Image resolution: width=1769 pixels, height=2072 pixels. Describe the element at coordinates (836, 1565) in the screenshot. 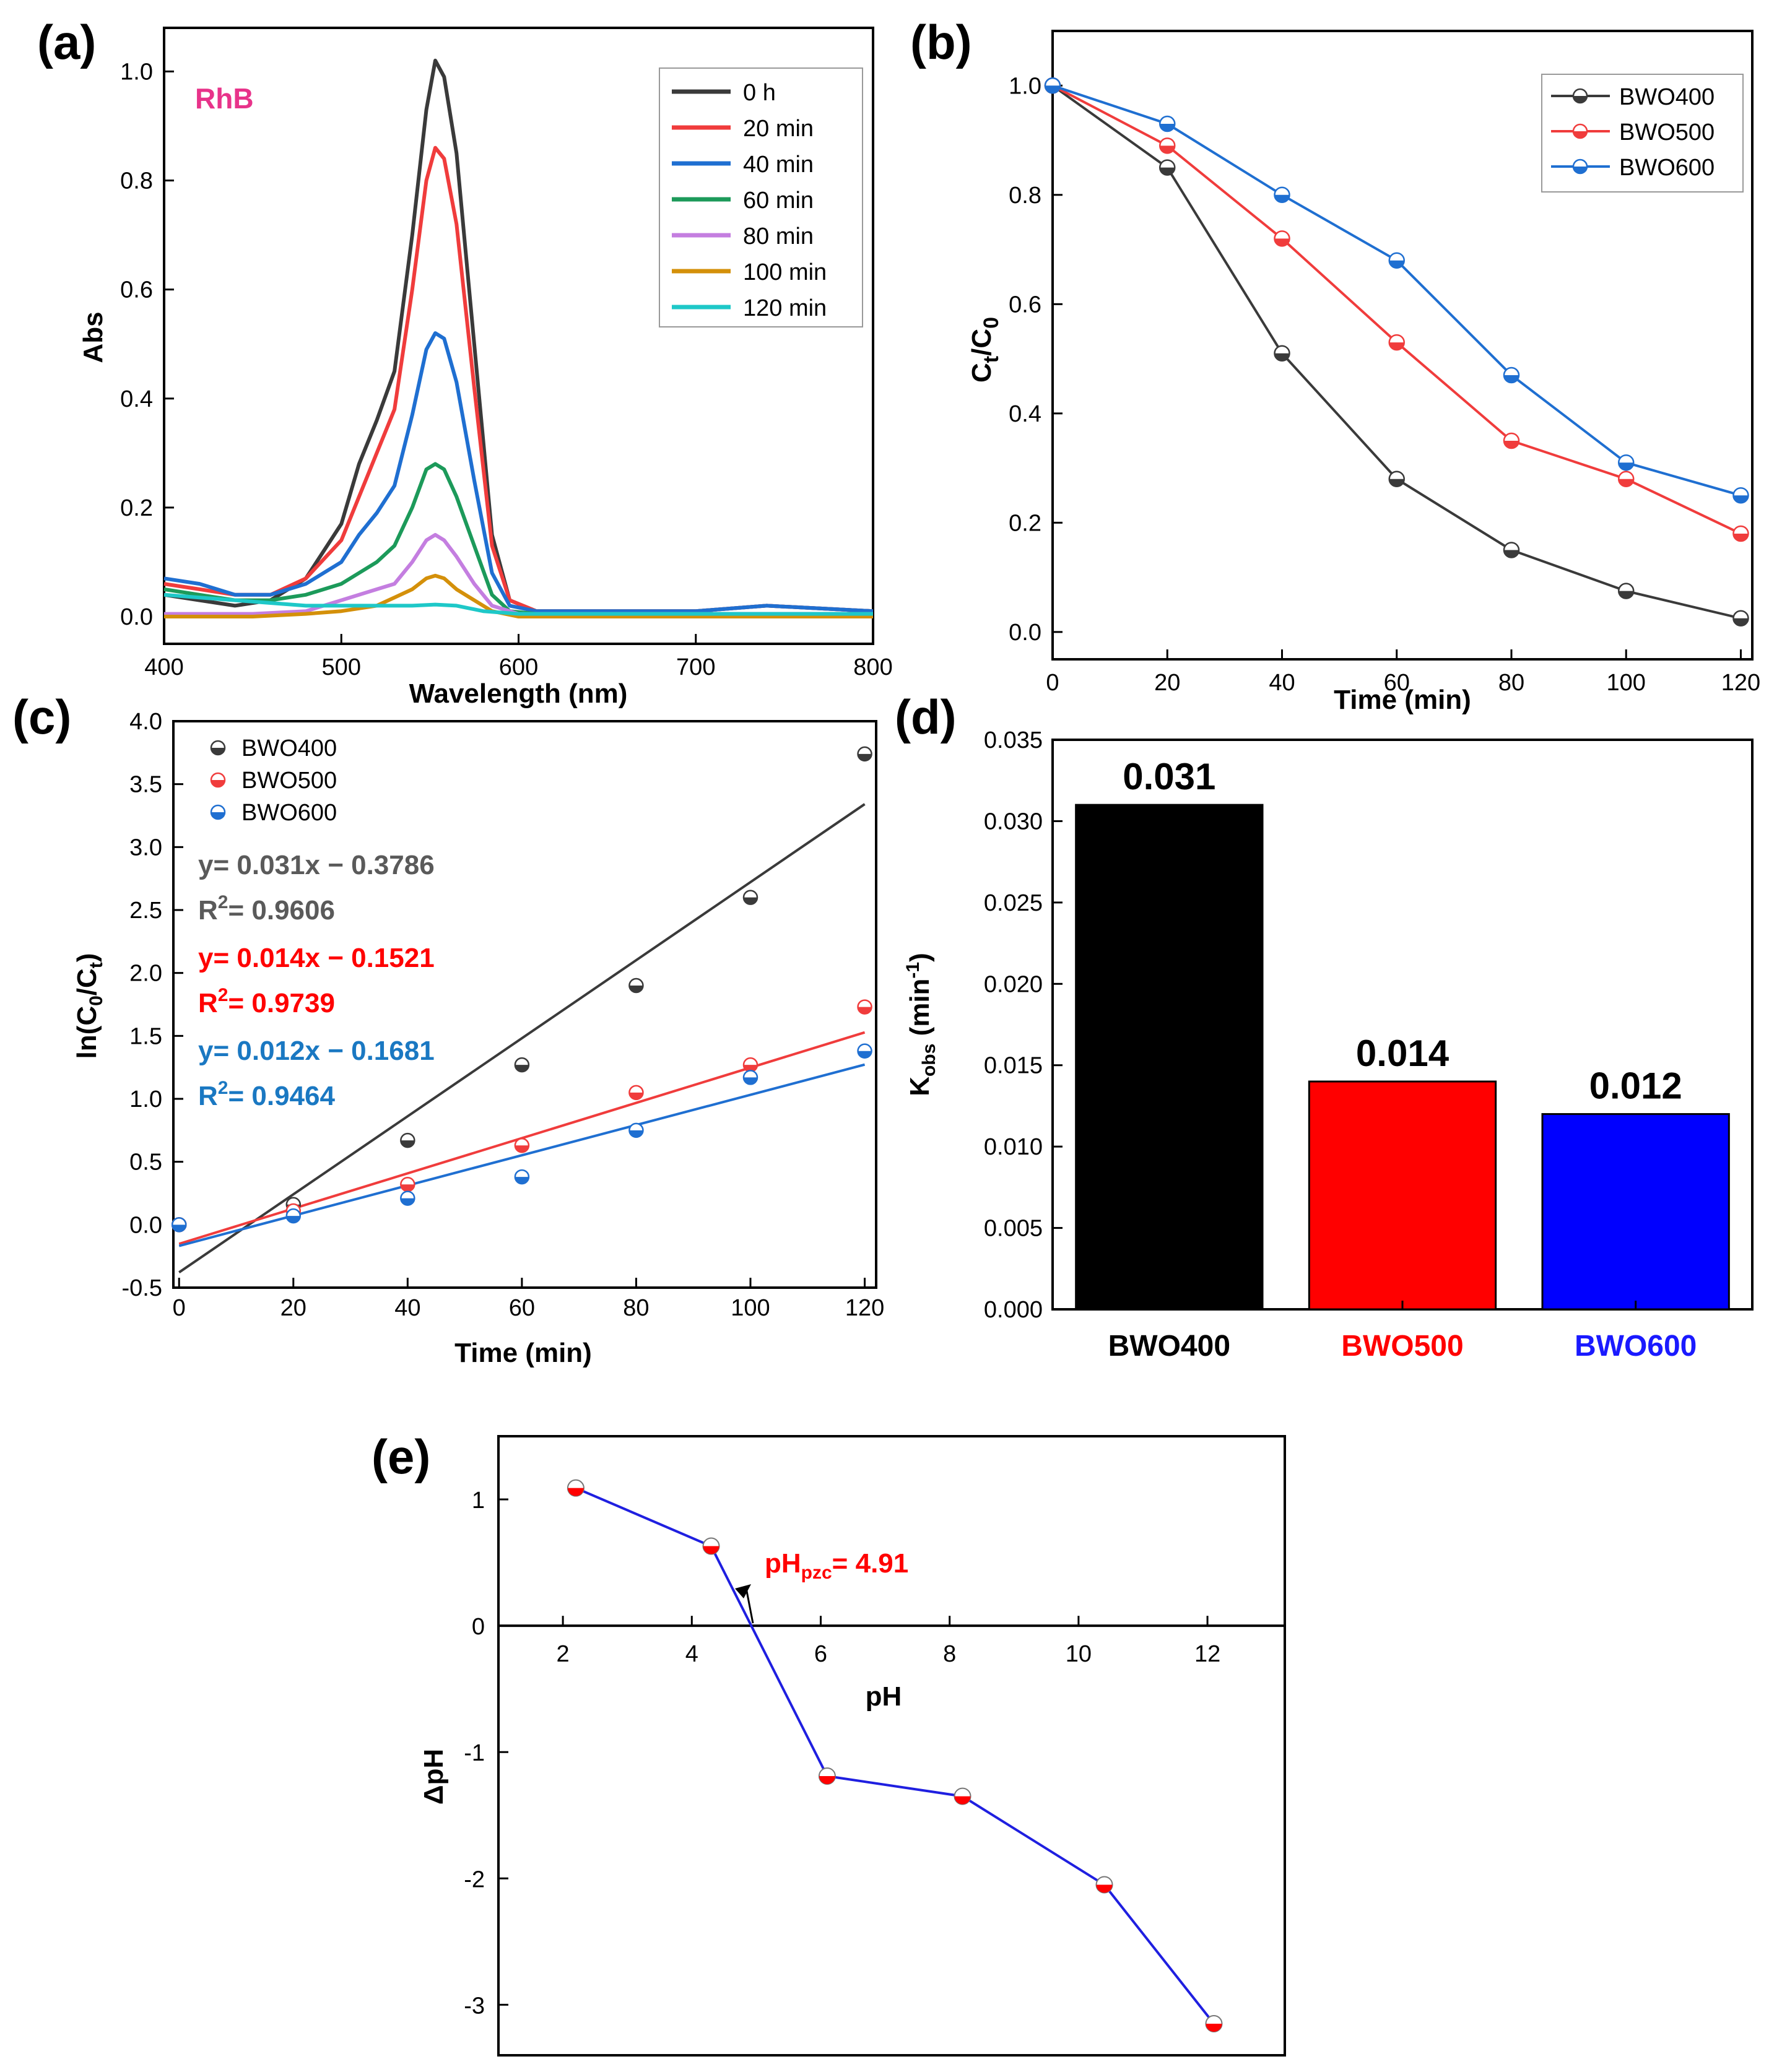

I see `pzc-label: pHpzc= 4.91` at that location.